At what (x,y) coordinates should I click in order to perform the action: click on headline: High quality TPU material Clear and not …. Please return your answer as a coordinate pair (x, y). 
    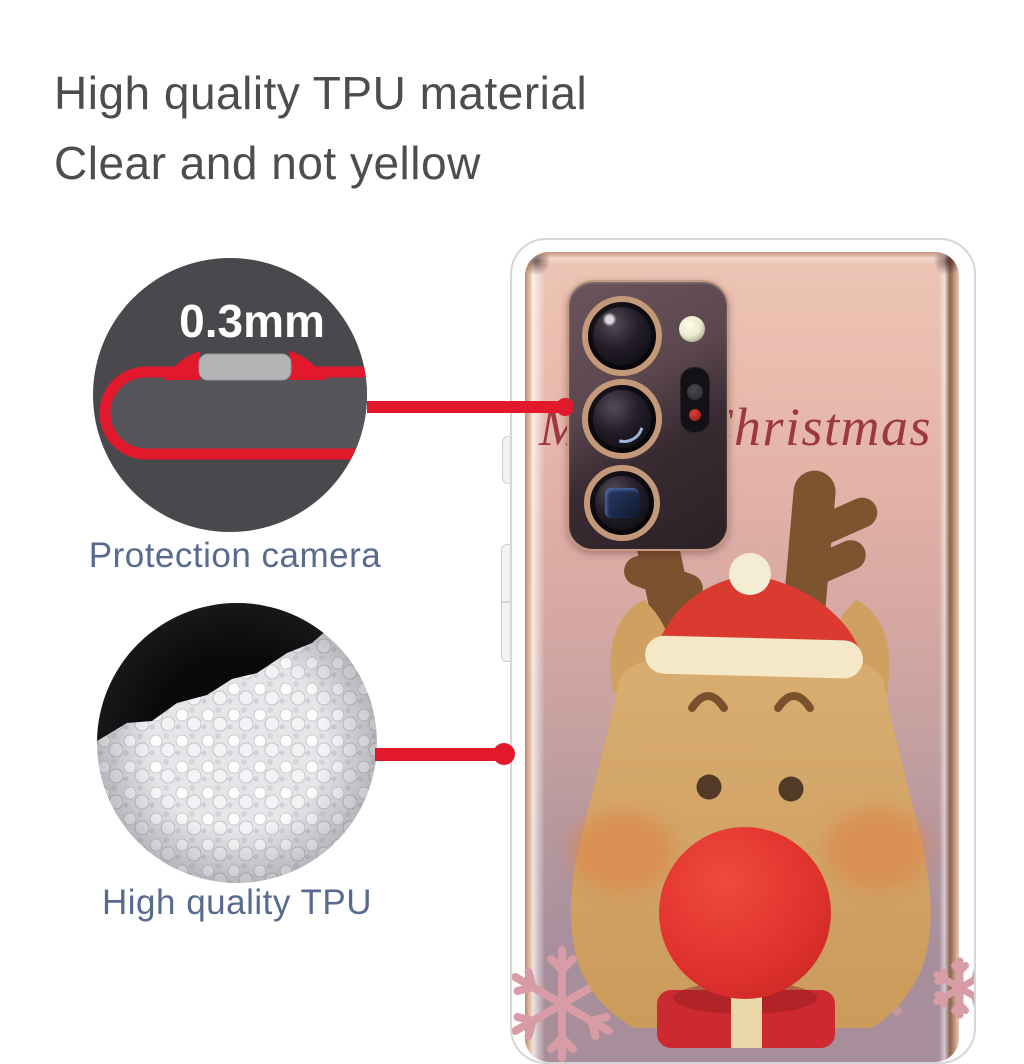
    Looking at the image, I should click on (404, 128).